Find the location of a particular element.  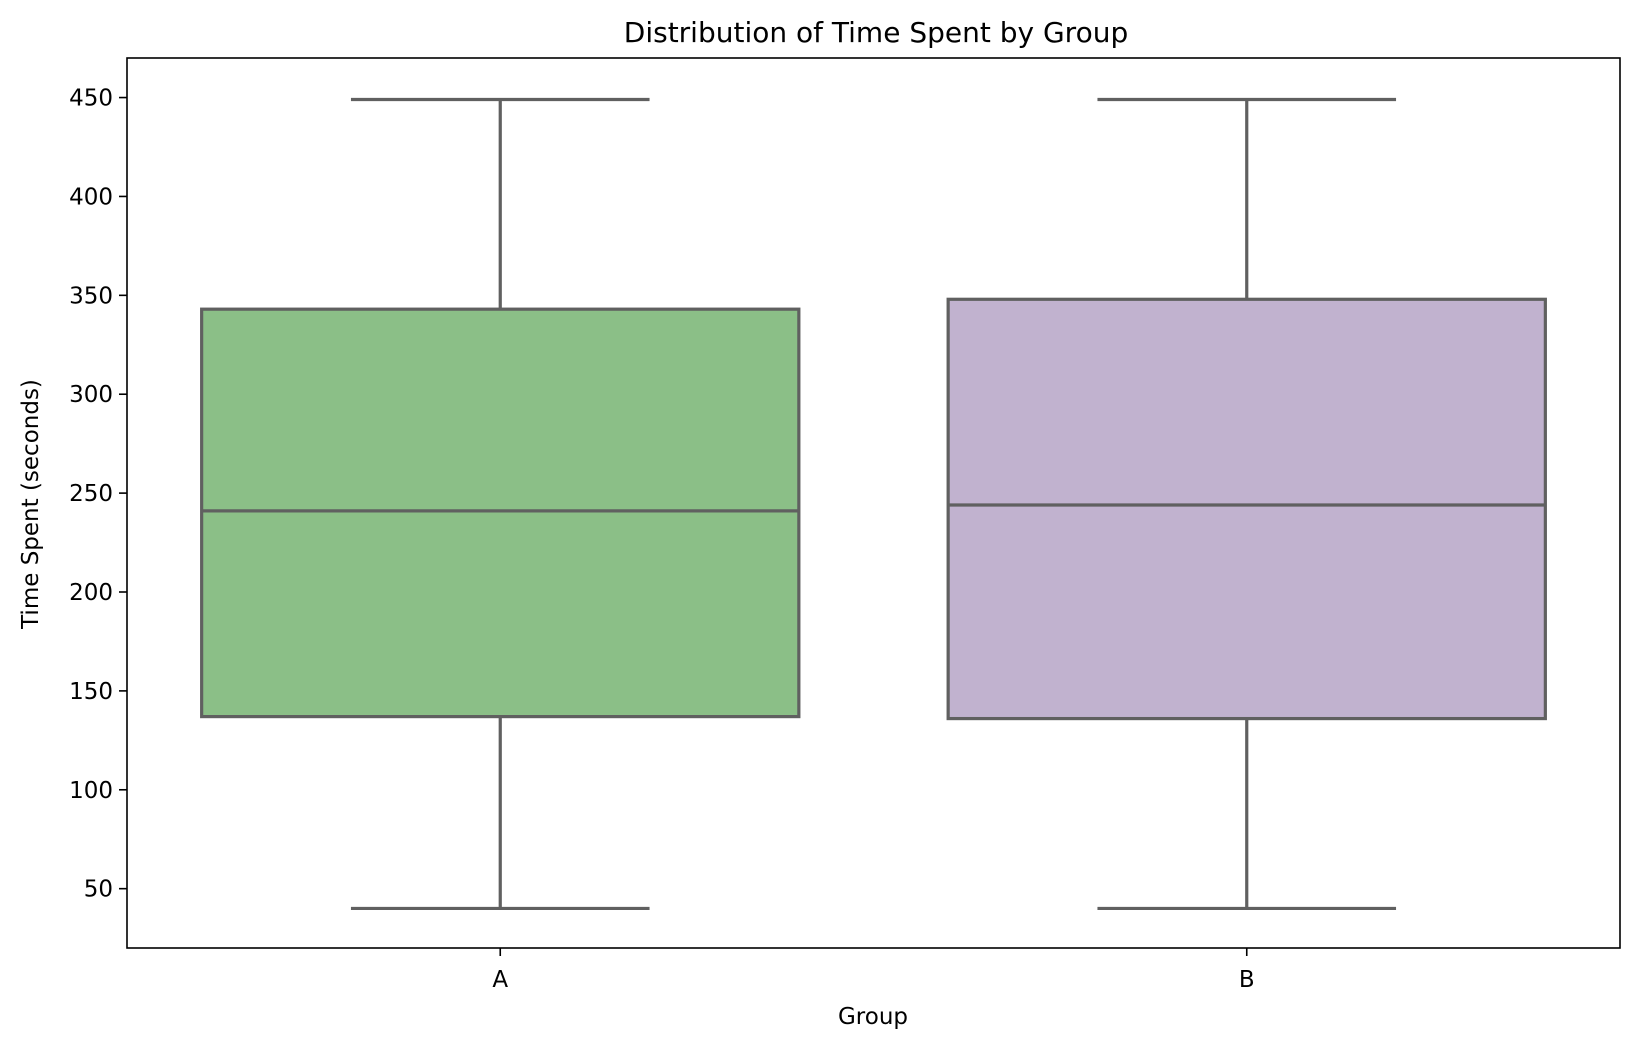

y-tick-label: 400 is located at coordinates (91, 197).